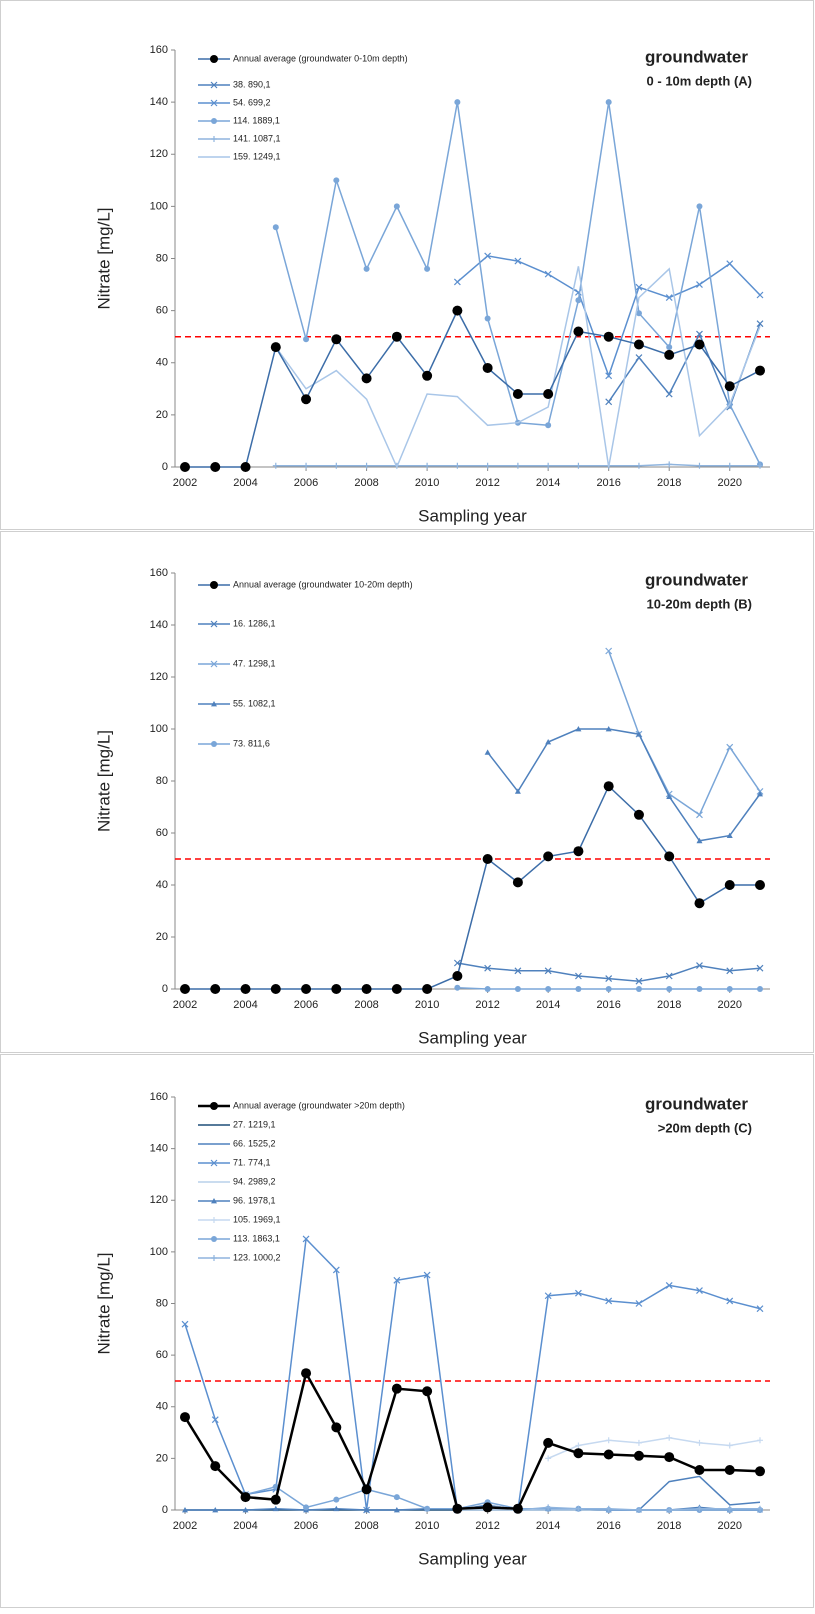 Image resolution: width=815 pixels, height=1614 pixels. I want to click on x-tick-label: 2004, so click(245, 483).